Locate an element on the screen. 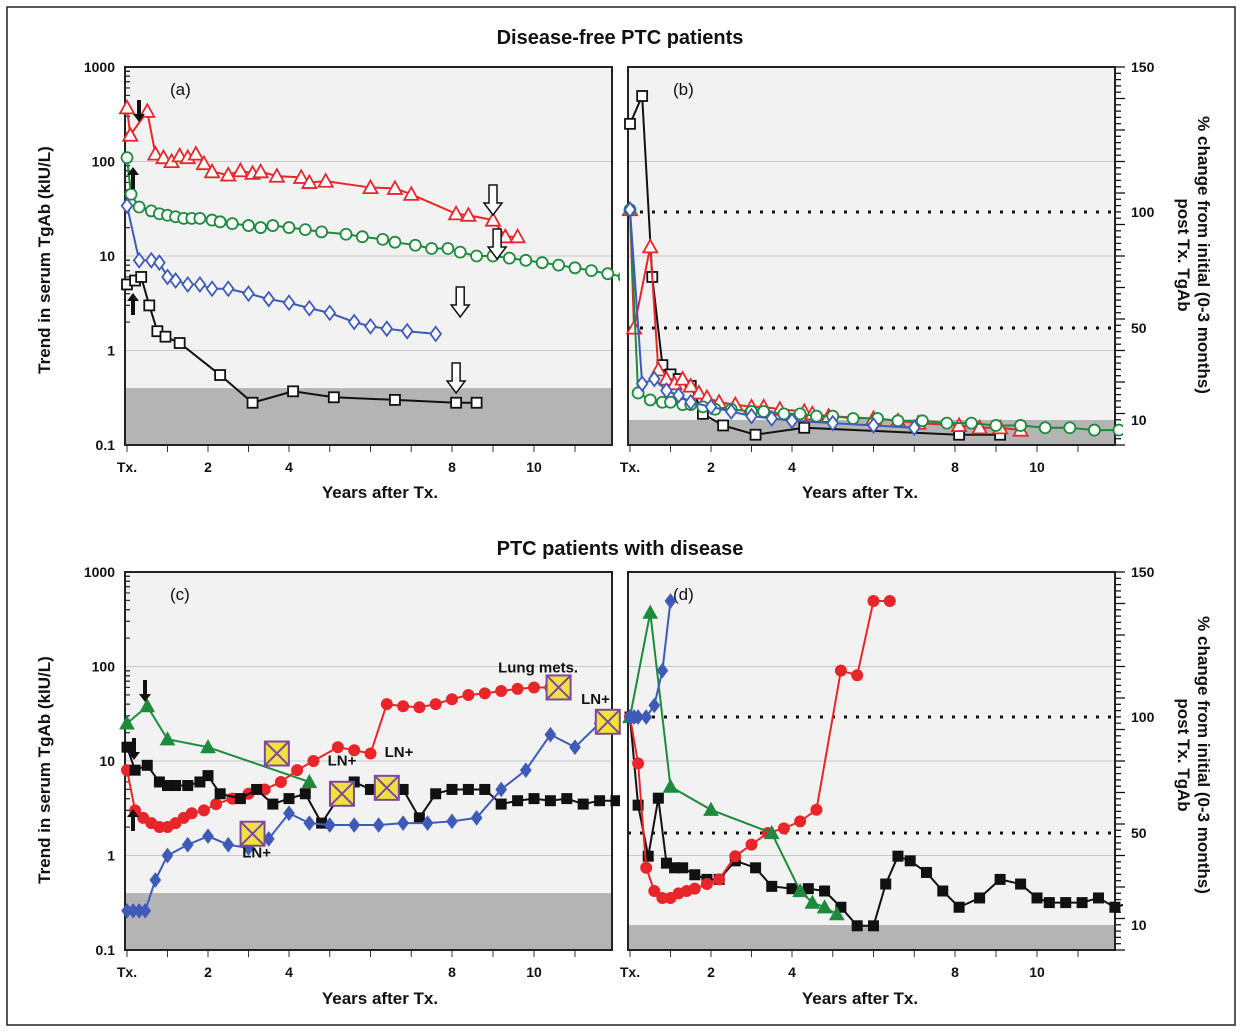 This screenshot has height=1032, width=1242. y-tick-label: 0.1 is located at coordinates (106, 445).